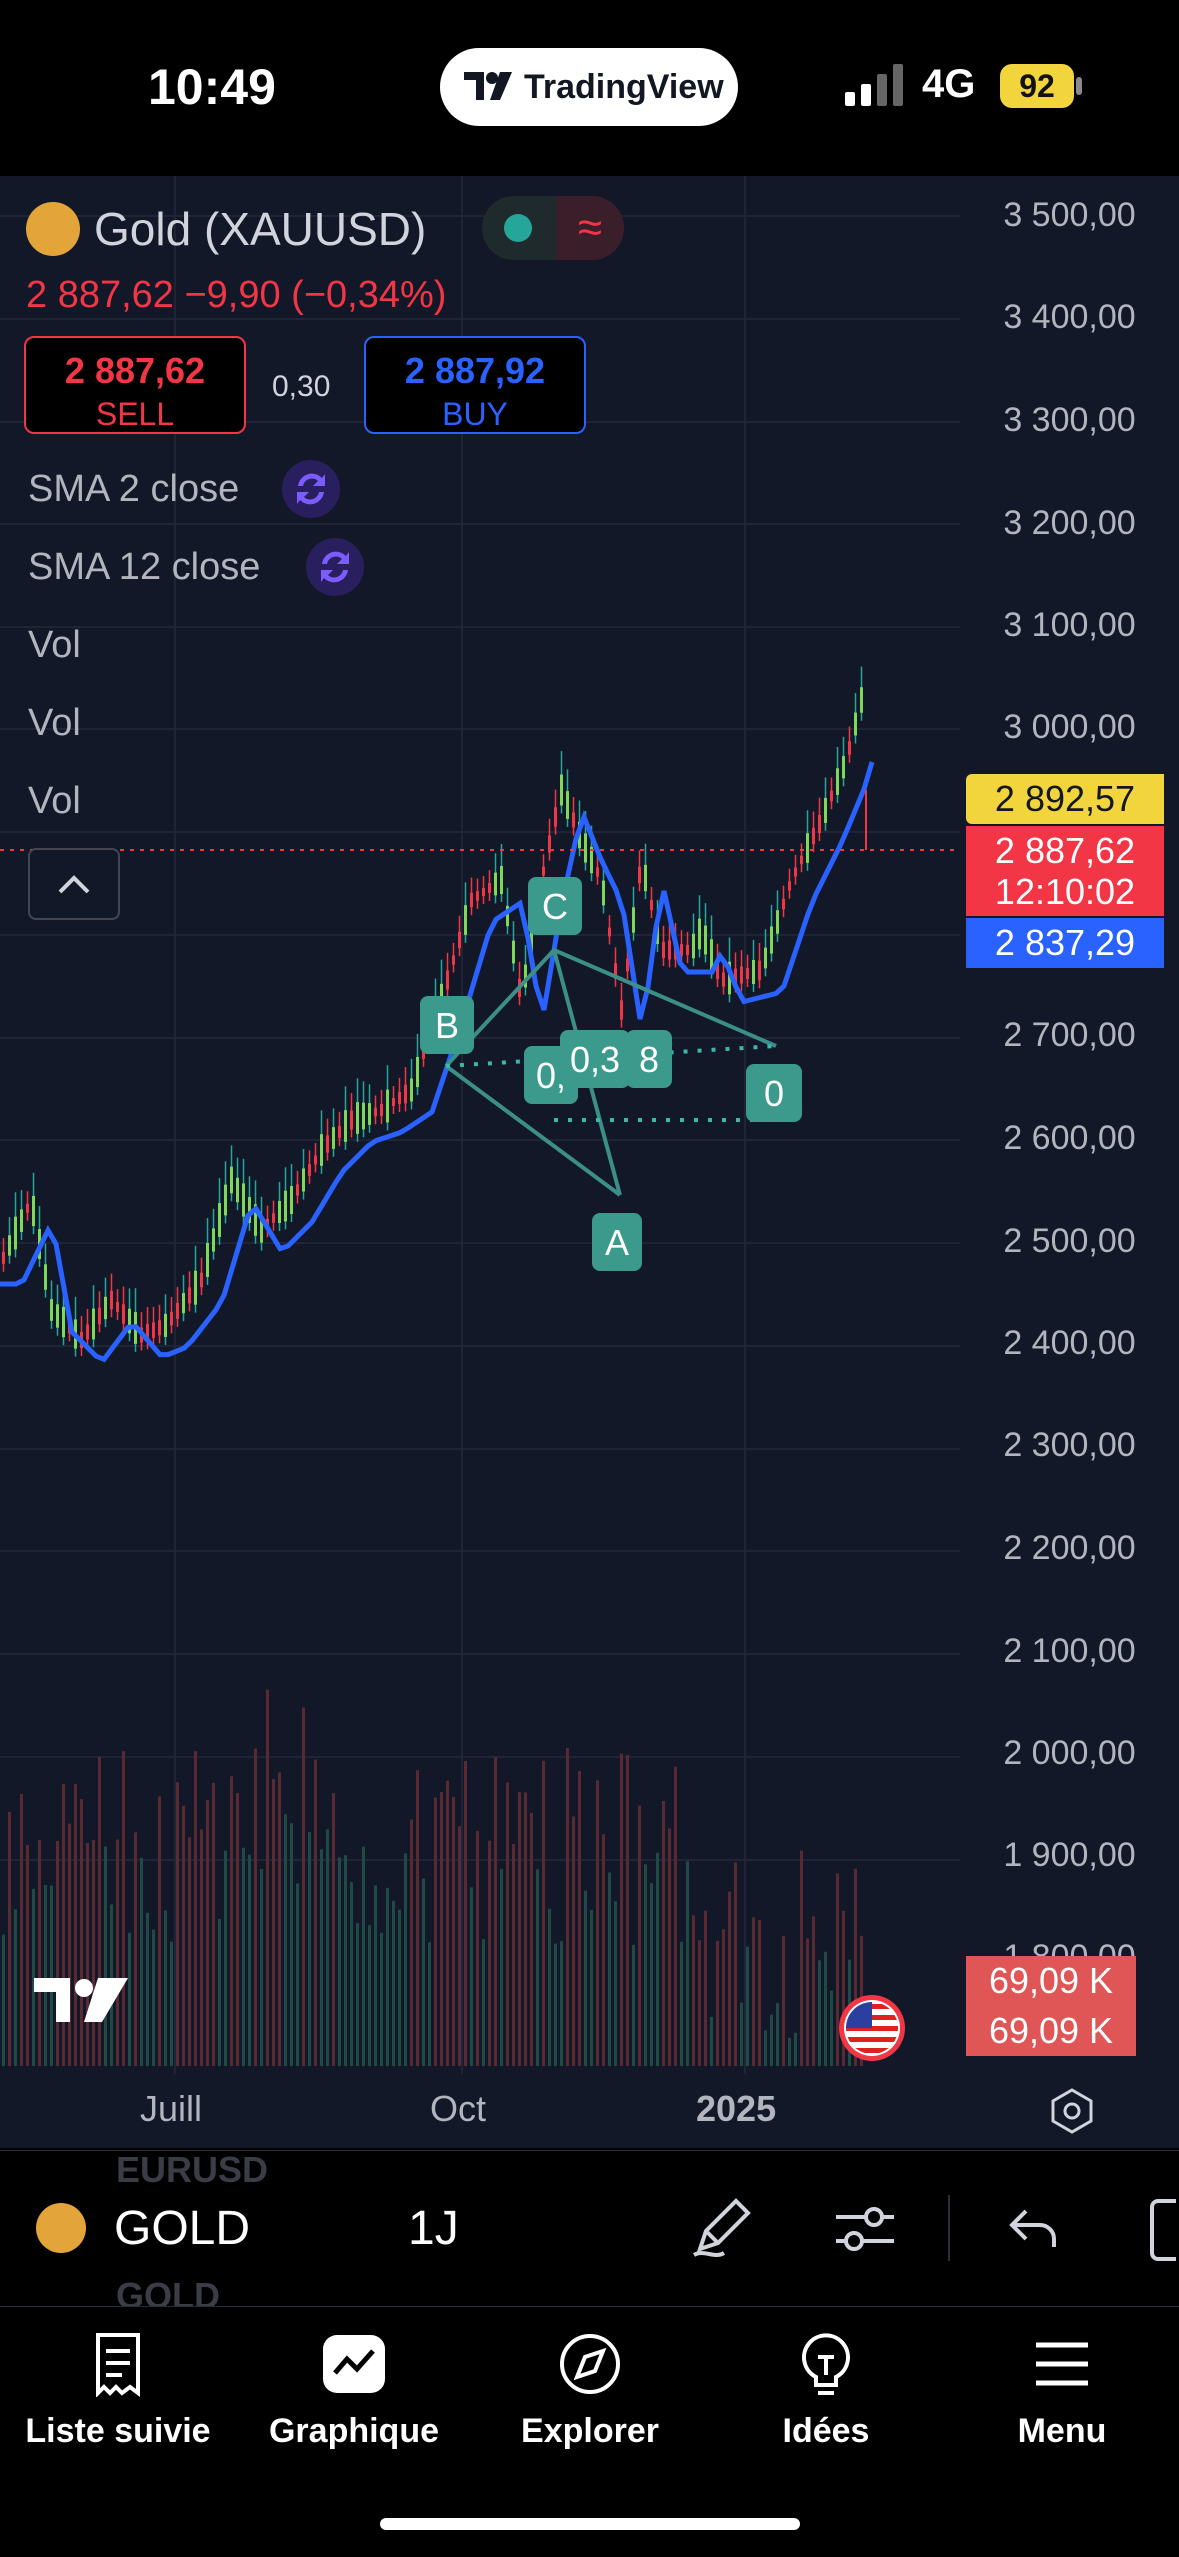  I want to click on price-tick: 3 400,00, so click(1069, 317).